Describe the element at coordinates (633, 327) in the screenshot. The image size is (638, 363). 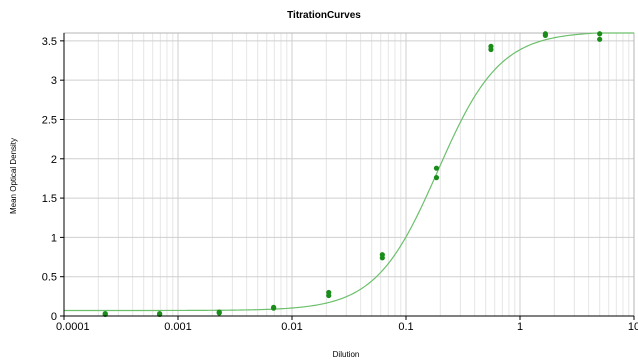
I see `x-tick-label: 10` at that location.